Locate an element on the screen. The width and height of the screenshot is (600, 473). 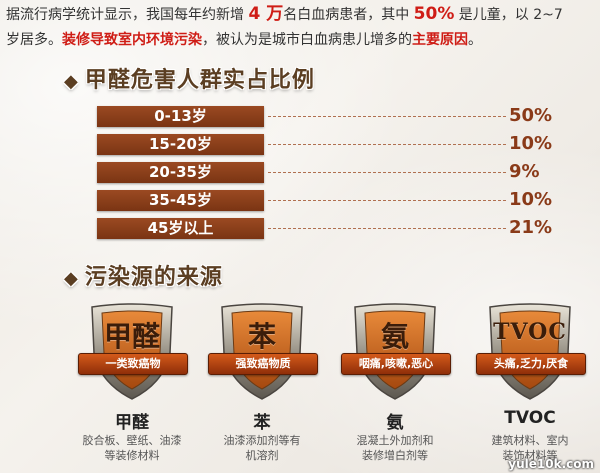
intro-highlight-count: 4 万 is located at coordinates (266, 14).